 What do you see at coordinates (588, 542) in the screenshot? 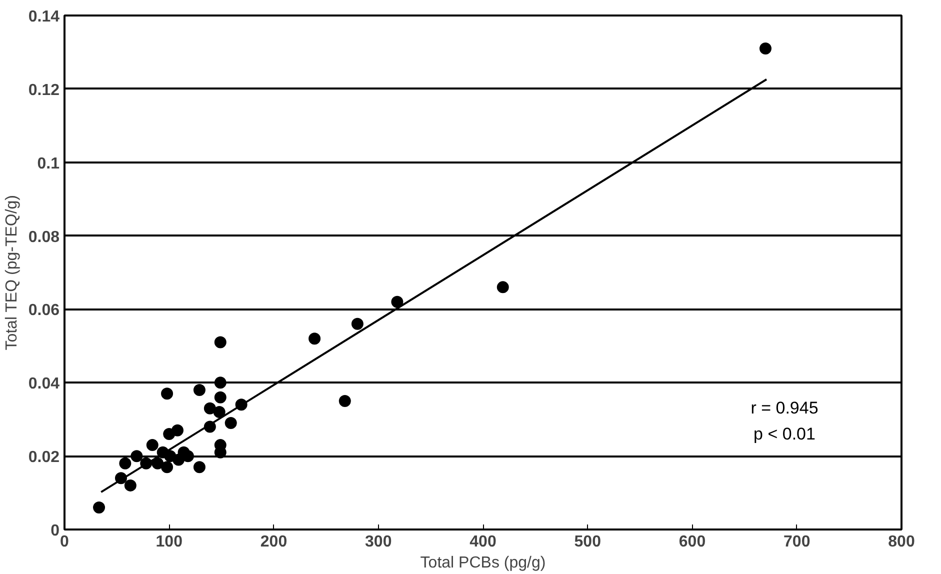
I see `x-tick-label: 500` at bounding box center [588, 542].